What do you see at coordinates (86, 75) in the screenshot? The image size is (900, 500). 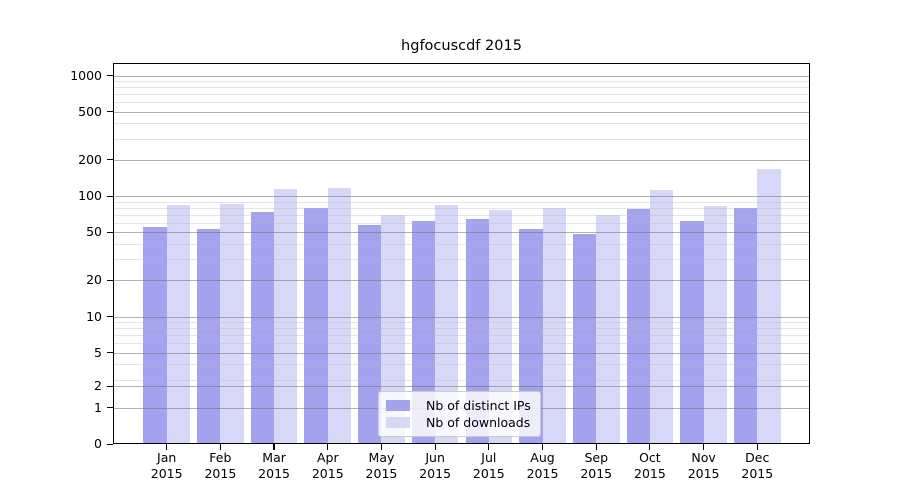 I see `y-tick-label-1000: 1000` at bounding box center [86, 75].